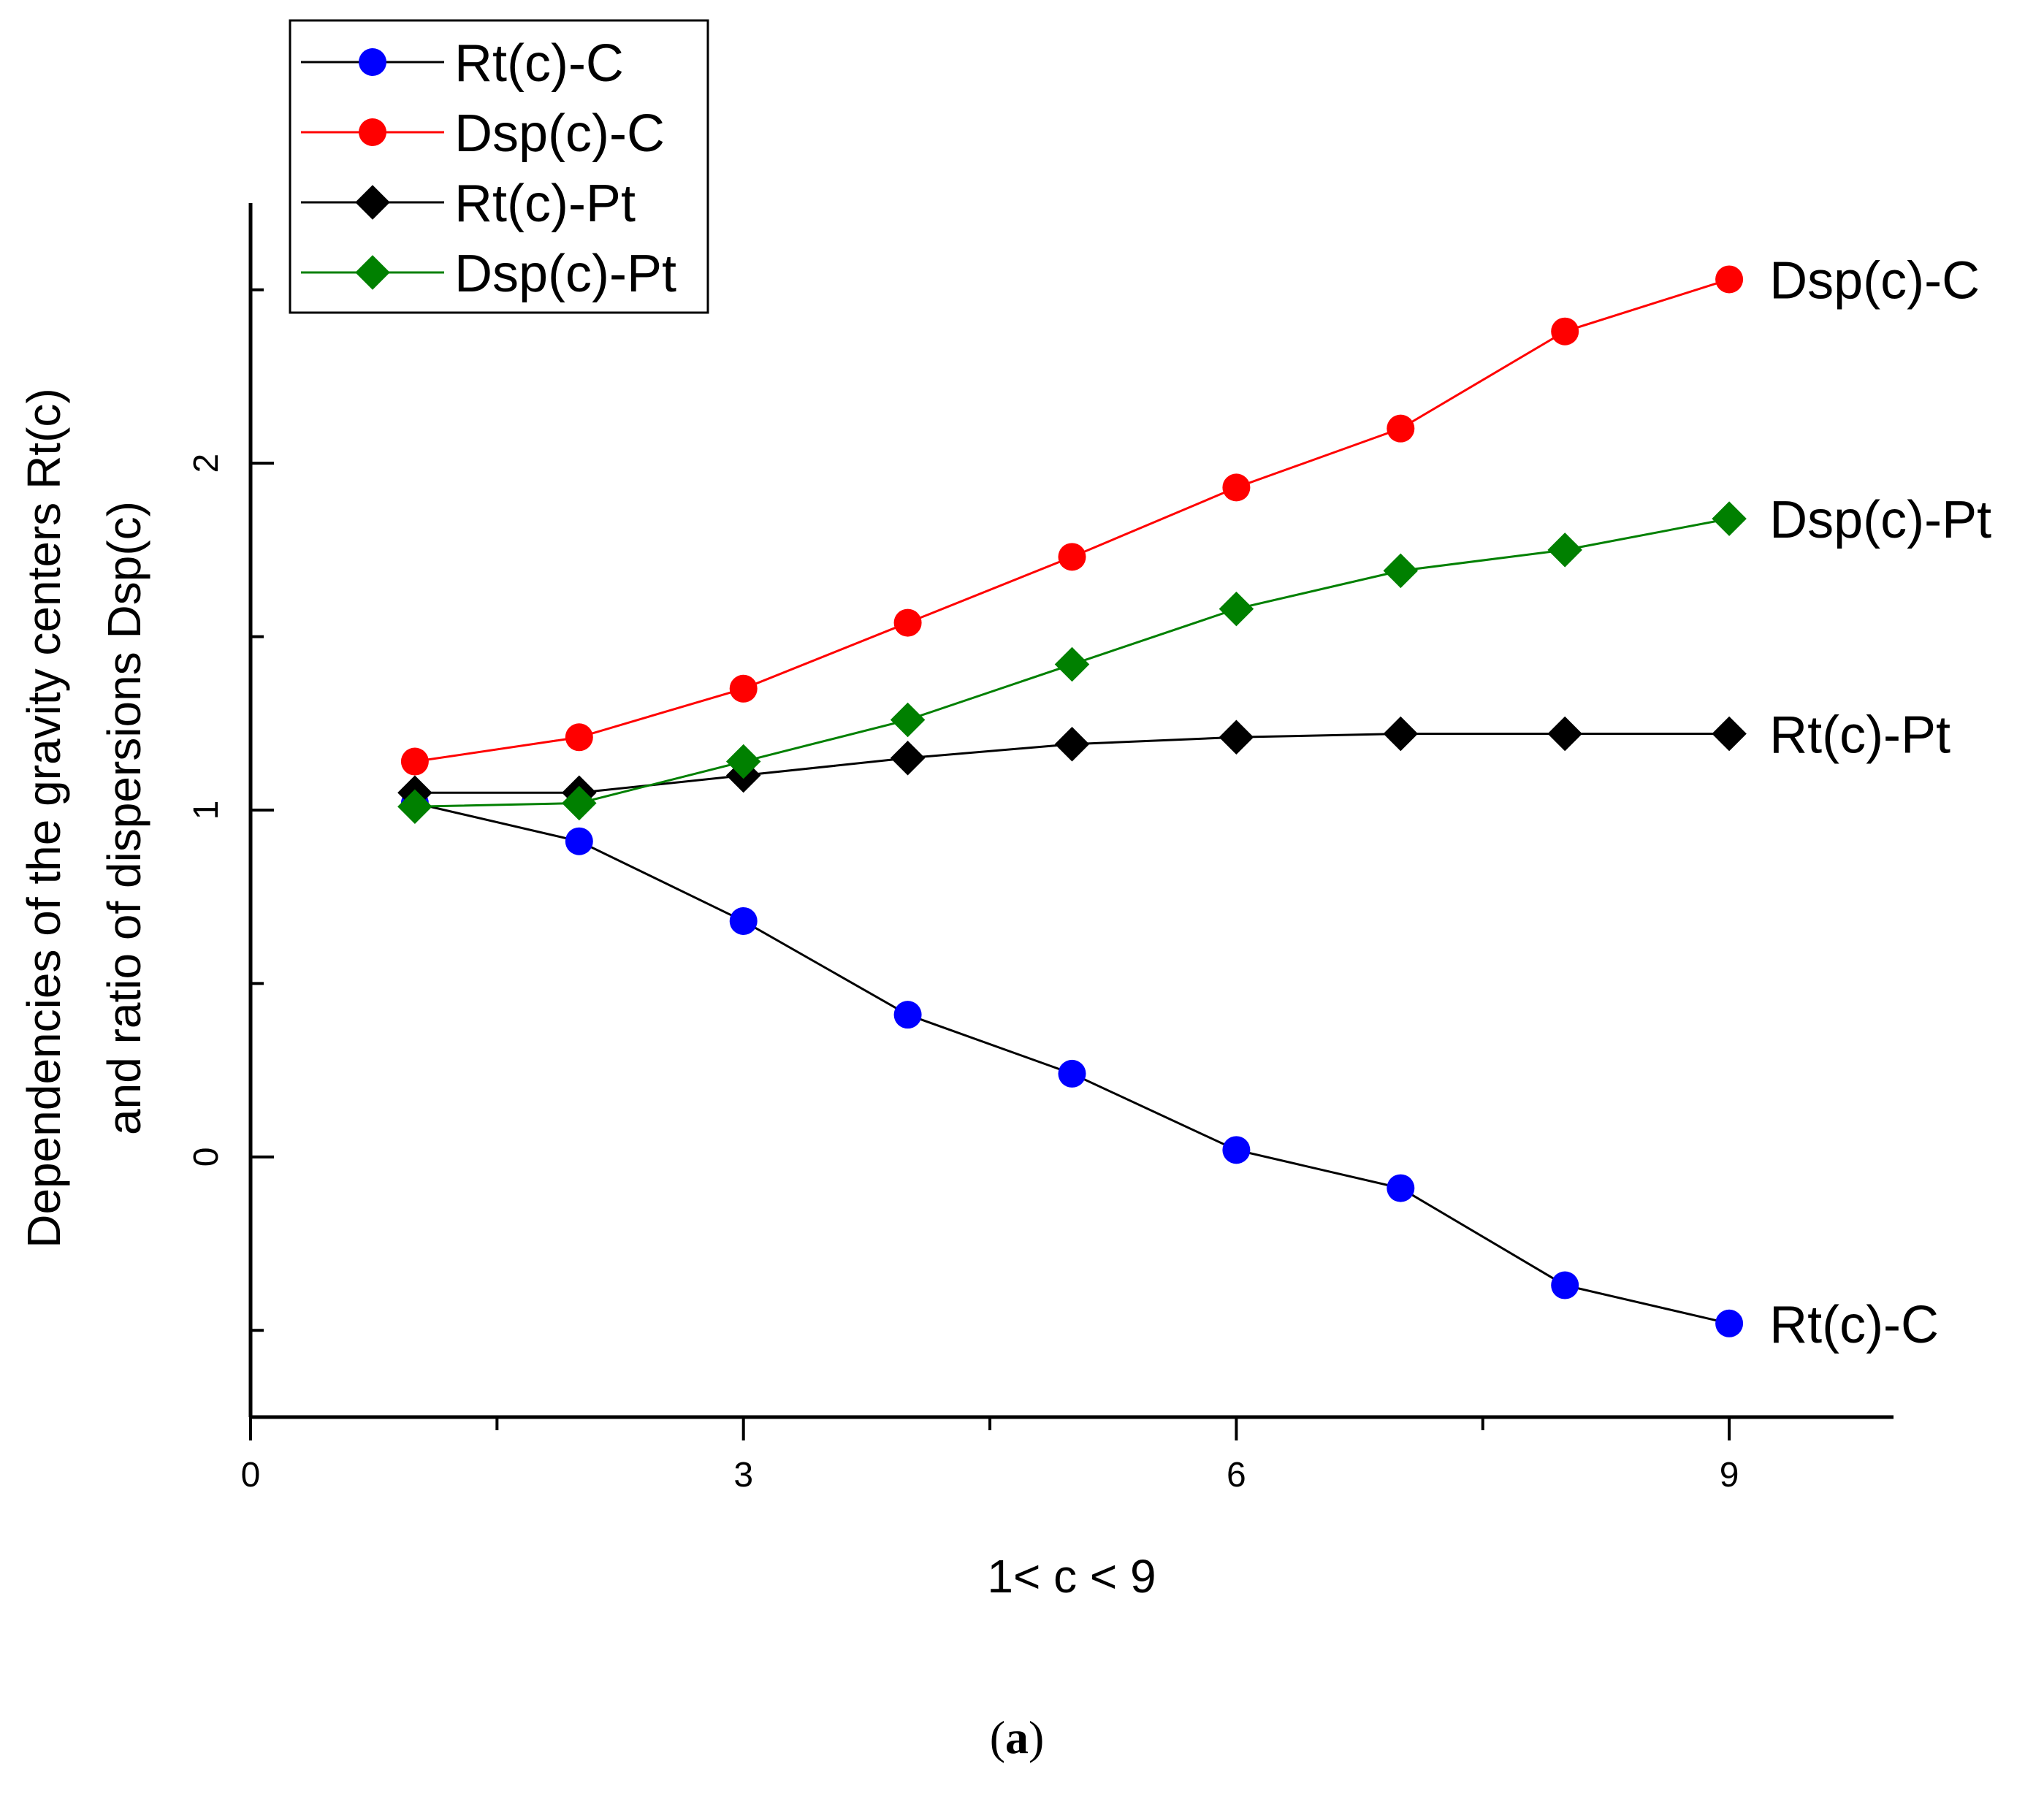 The width and height of the screenshot is (2044, 1794). What do you see at coordinates (1036, 1737) in the screenshot?
I see `caption-close-paren: )` at bounding box center [1036, 1737].